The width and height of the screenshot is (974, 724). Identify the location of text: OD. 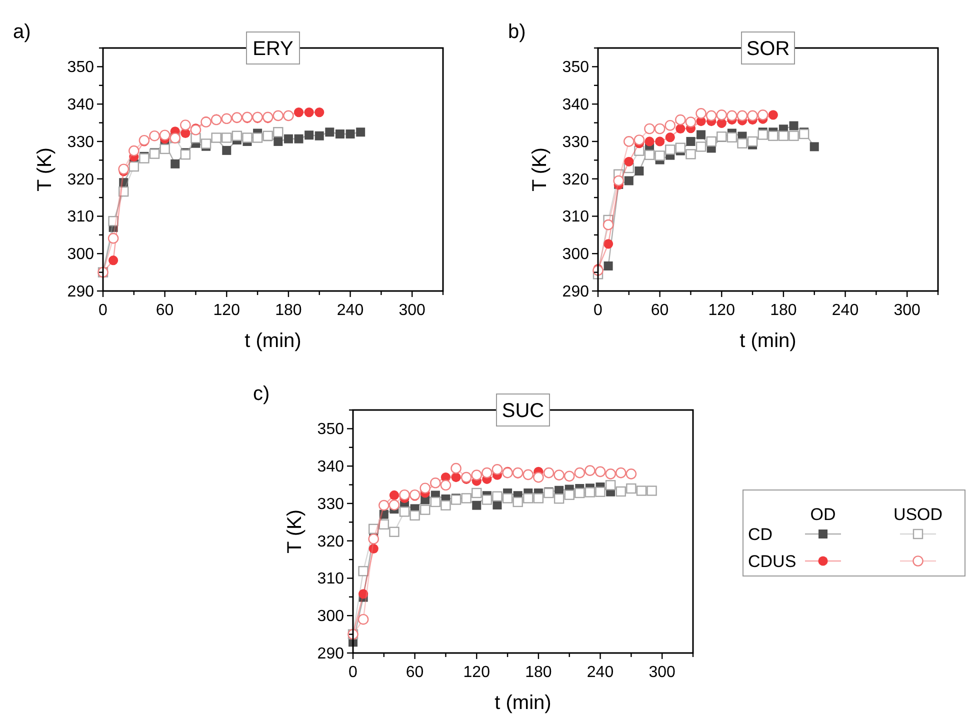
(823, 514).